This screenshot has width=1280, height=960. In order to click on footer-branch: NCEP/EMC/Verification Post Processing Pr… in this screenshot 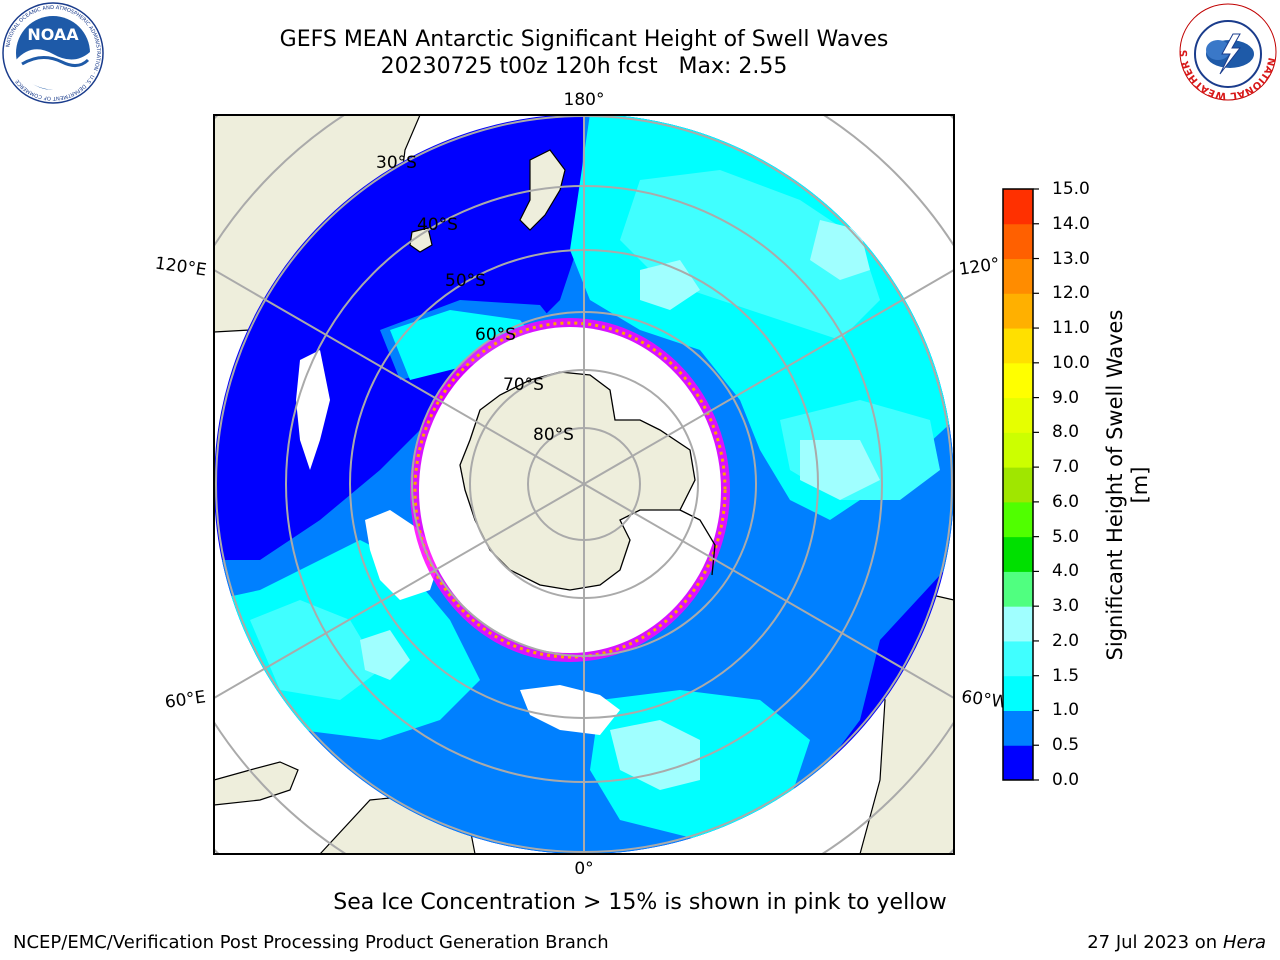, I will do `click(311, 942)`.